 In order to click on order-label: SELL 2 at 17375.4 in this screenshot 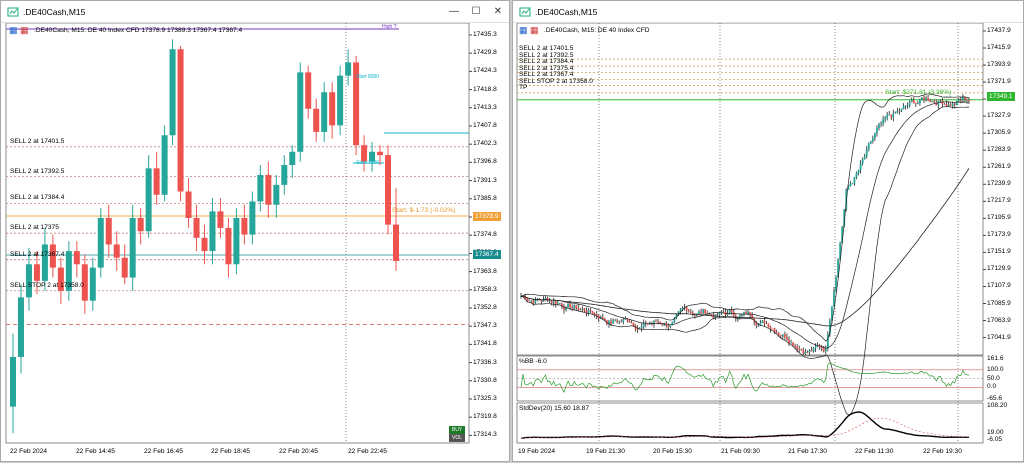, I will do `click(546, 68)`.